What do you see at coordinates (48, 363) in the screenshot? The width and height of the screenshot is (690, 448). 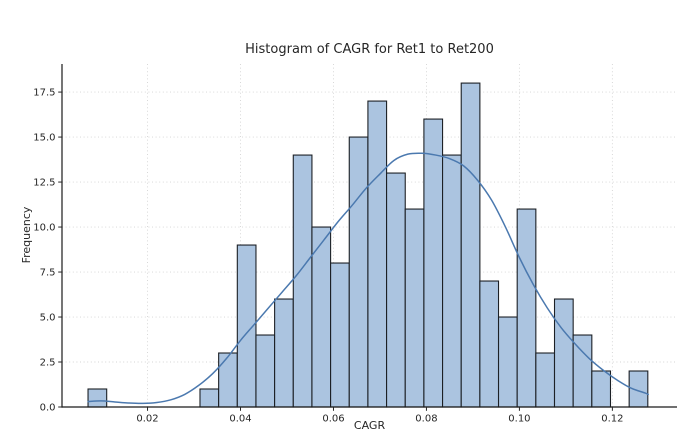 I see `y-tick-label: 2.5` at bounding box center [48, 363].